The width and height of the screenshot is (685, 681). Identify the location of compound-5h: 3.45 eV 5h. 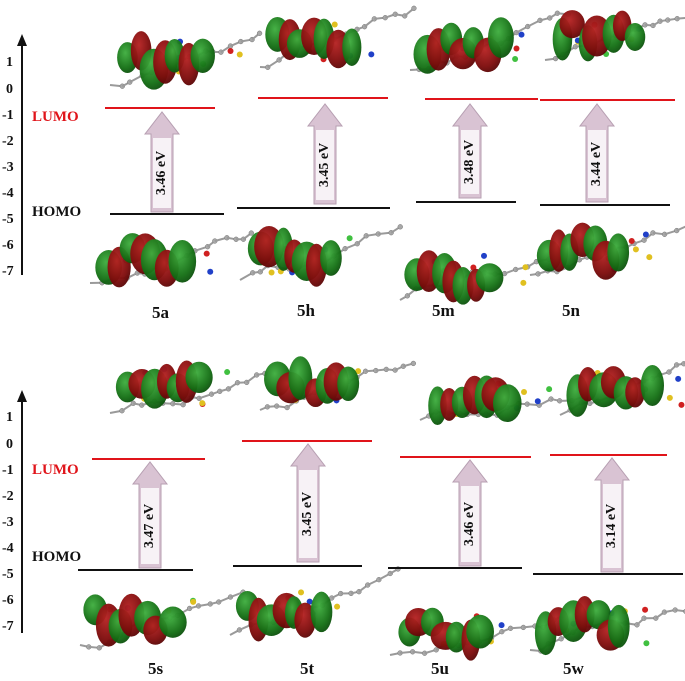
(327, 162).